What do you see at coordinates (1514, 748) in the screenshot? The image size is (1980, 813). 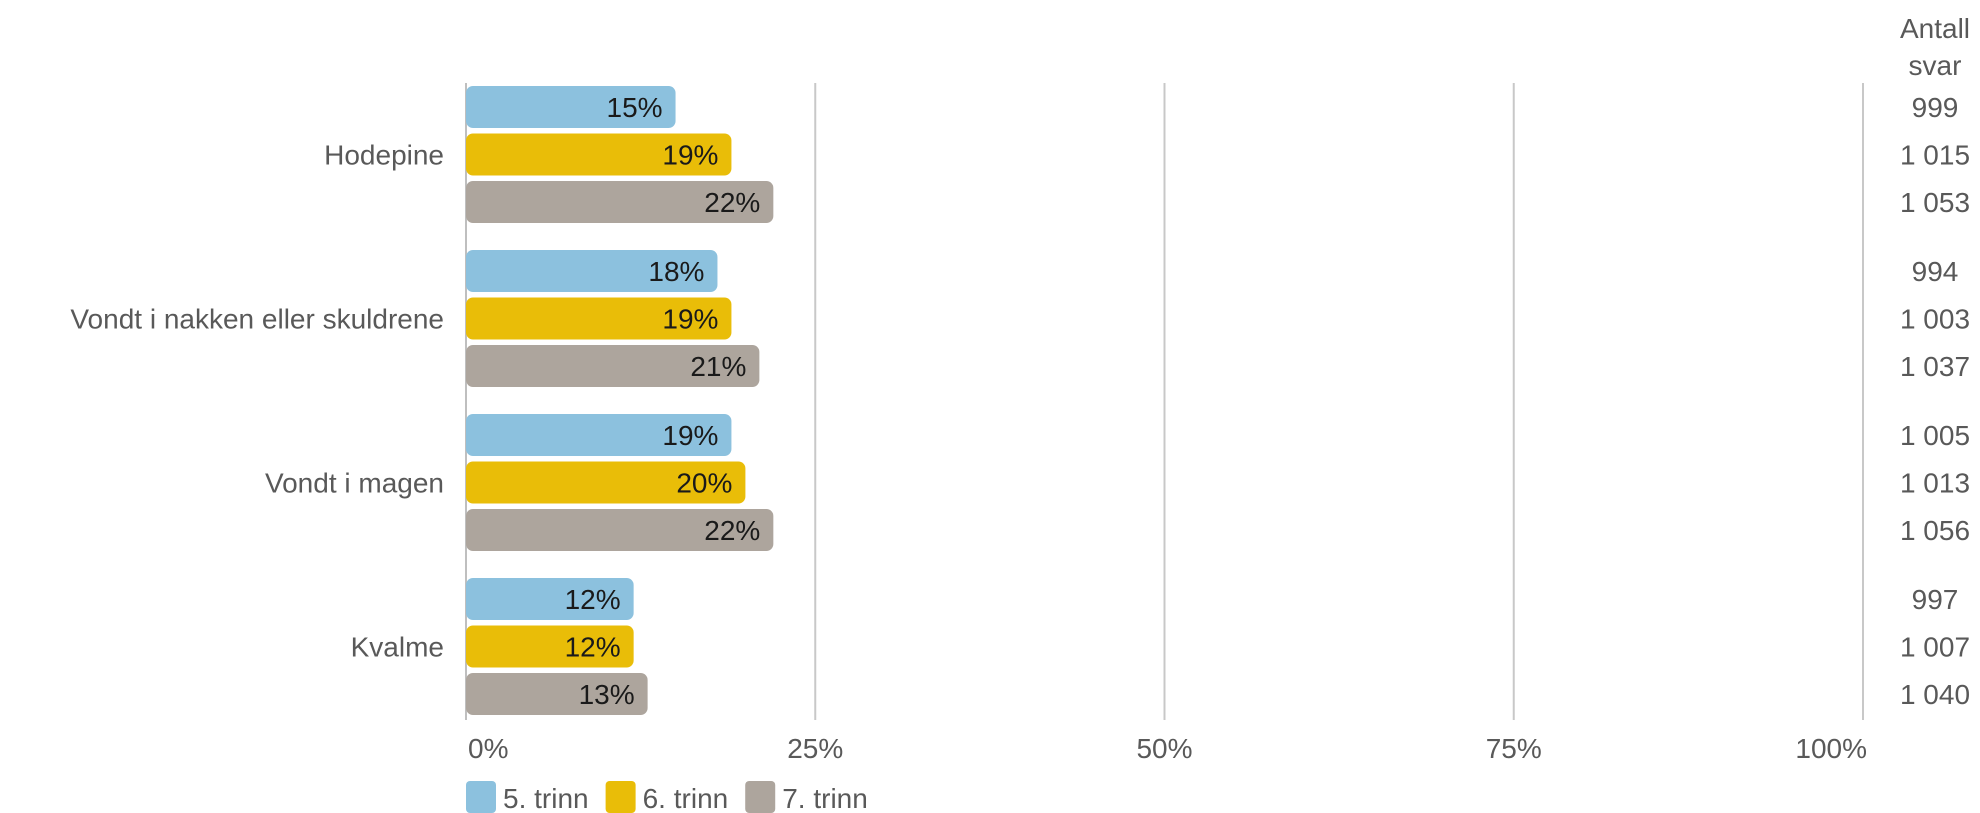 I see `x-tick-label: 75%` at bounding box center [1514, 748].